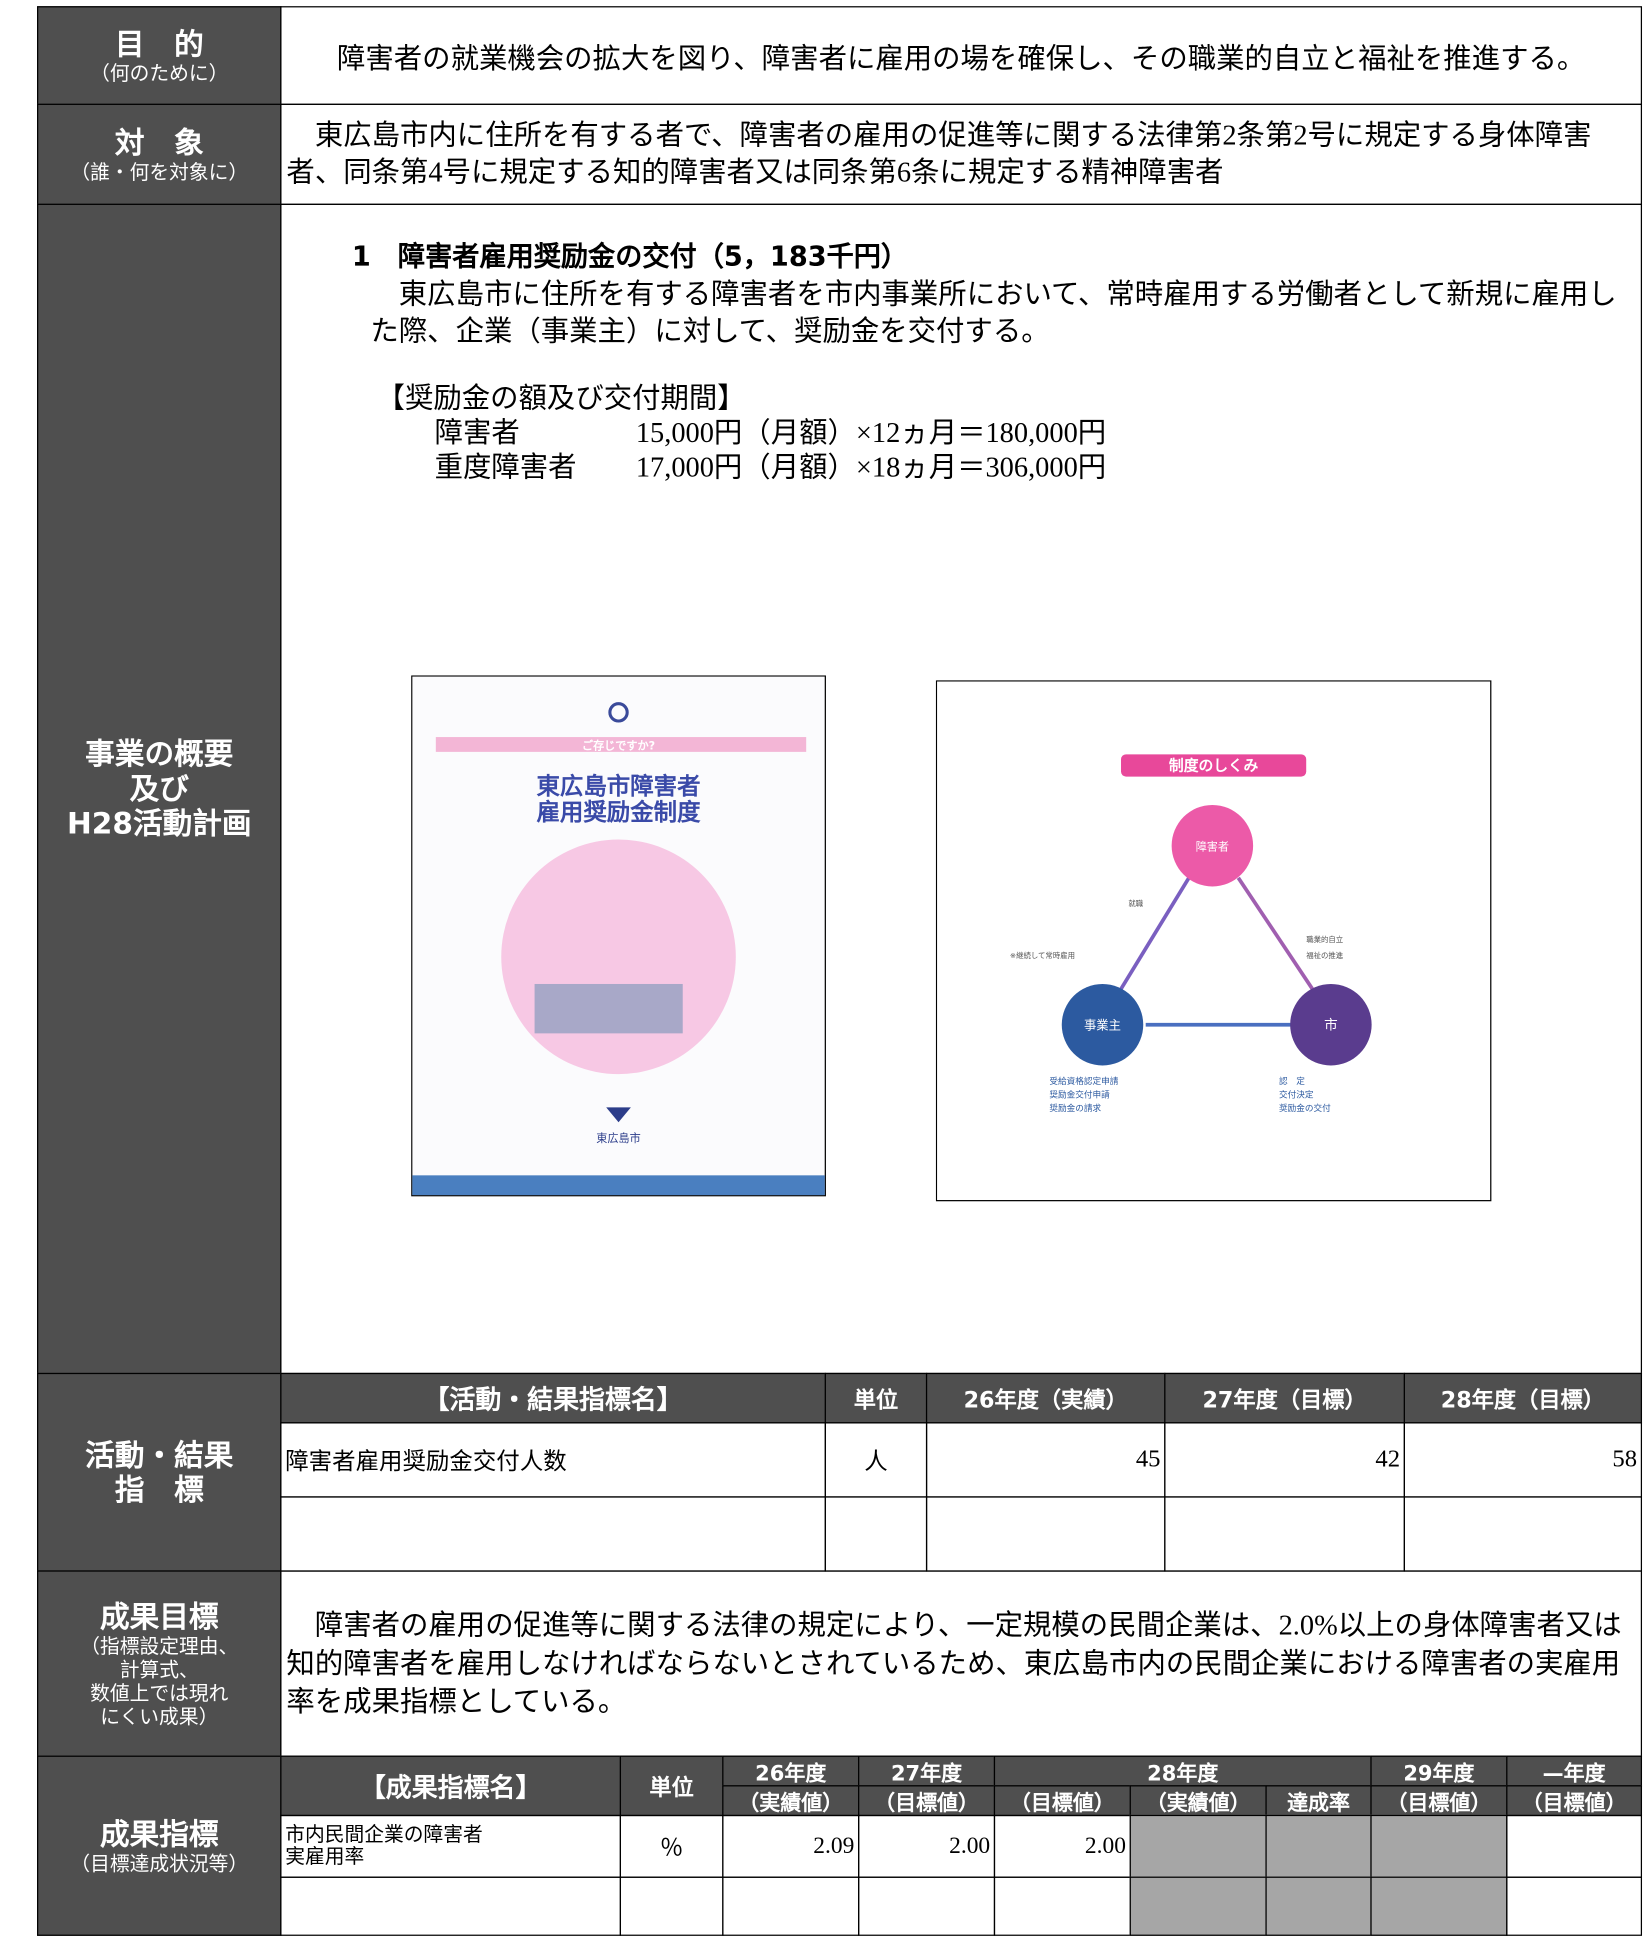 The width and height of the screenshot is (1647, 1936). What do you see at coordinates (159, 823) in the screenshot?
I see `label: H28活動計画` at bounding box center [159, 823].